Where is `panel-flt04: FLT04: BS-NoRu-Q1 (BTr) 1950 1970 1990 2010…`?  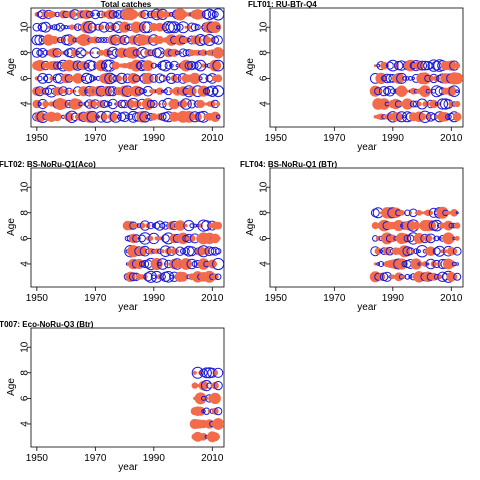
panel-flt04: FLT04: BS-NoRu-Q1 (BTr) 1950 1970 1990 2010… is located at coordinates (352, 236).